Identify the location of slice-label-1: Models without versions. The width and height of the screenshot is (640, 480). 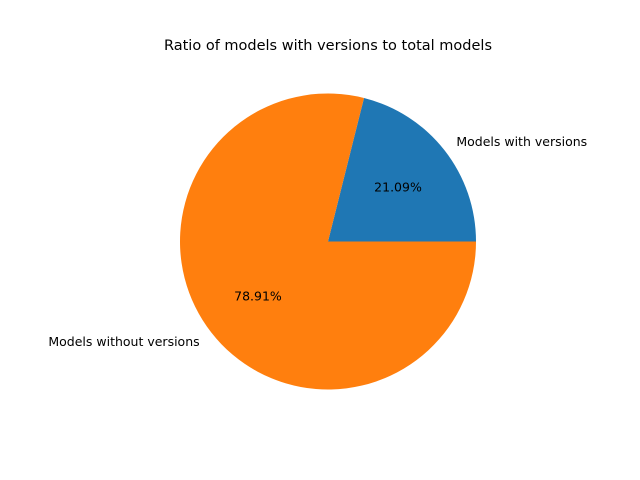
(123, 341).